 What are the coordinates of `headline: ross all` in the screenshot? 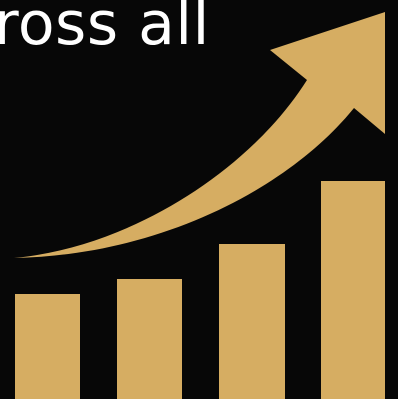 It's located at (105, 29).